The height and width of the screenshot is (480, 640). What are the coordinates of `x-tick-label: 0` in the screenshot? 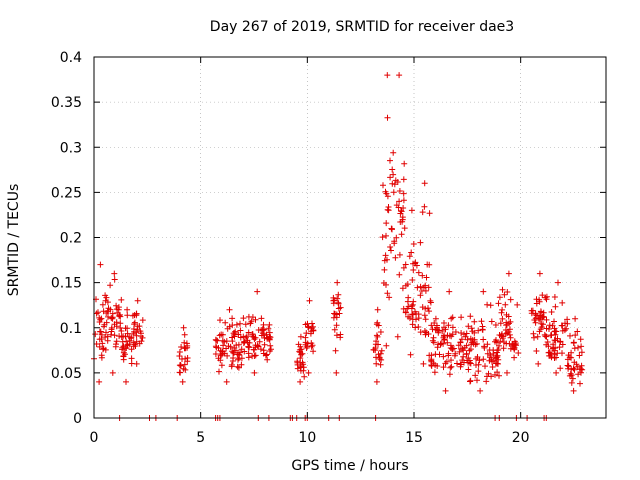 It's located at (94, 438).